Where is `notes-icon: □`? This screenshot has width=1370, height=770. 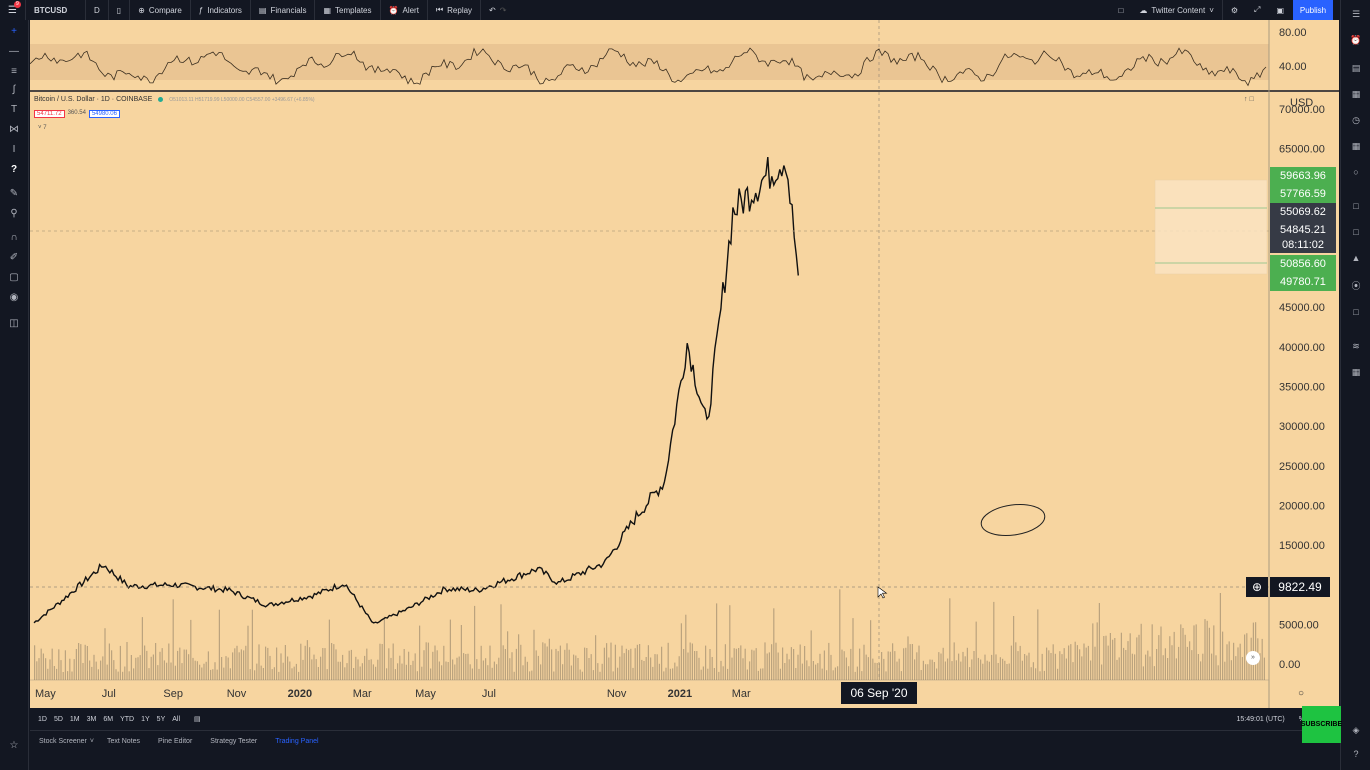 notes-icon: □ is located at coordinates (1356, 312).